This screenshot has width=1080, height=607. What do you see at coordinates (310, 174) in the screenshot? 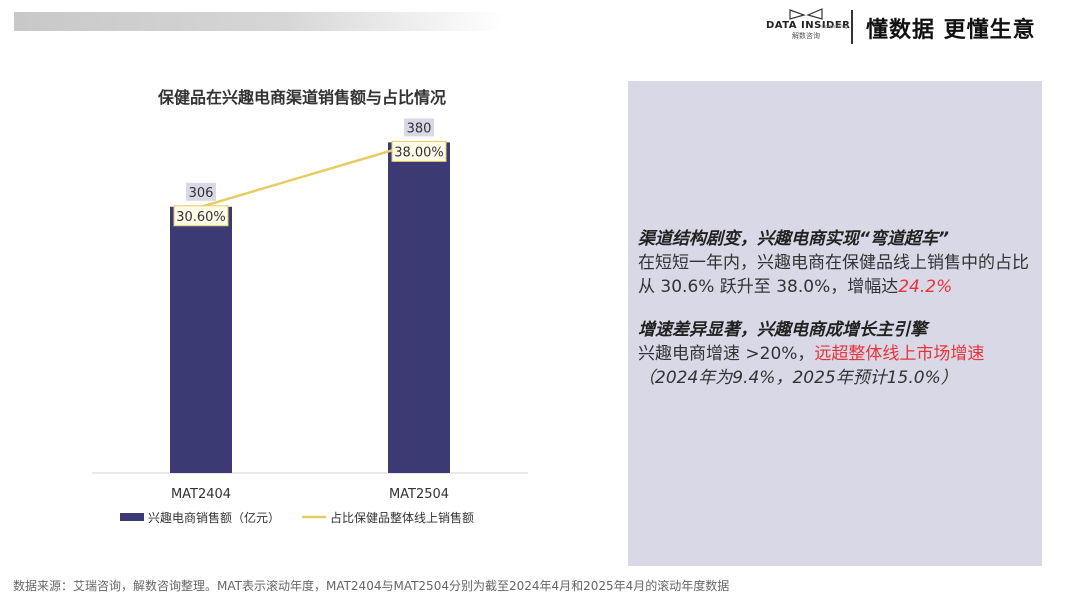
I see `share-line` at bounding box center [310, 174].